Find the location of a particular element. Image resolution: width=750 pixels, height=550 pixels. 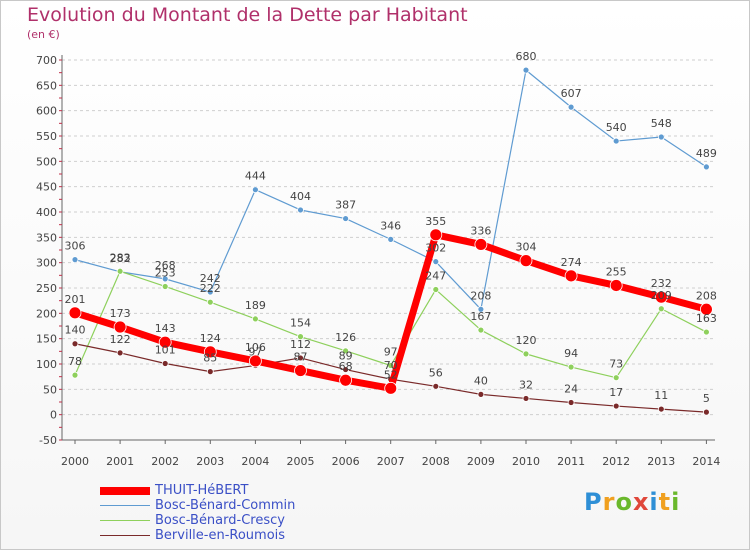

data-label: 106 is located at coordinates (255, 347).